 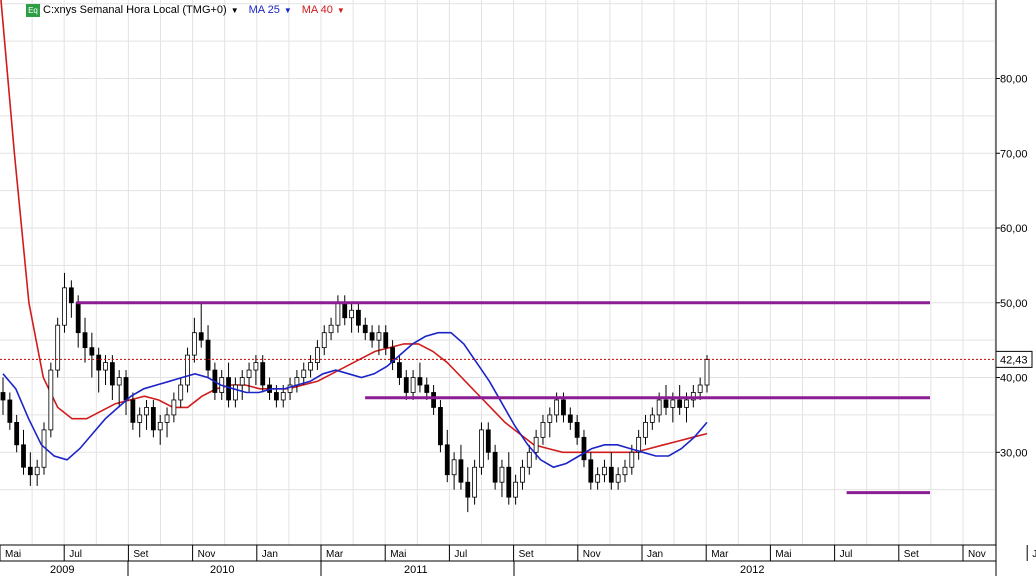 I want to click on symbol-dropdown-icon: ▼, so click(x=234, y=10).